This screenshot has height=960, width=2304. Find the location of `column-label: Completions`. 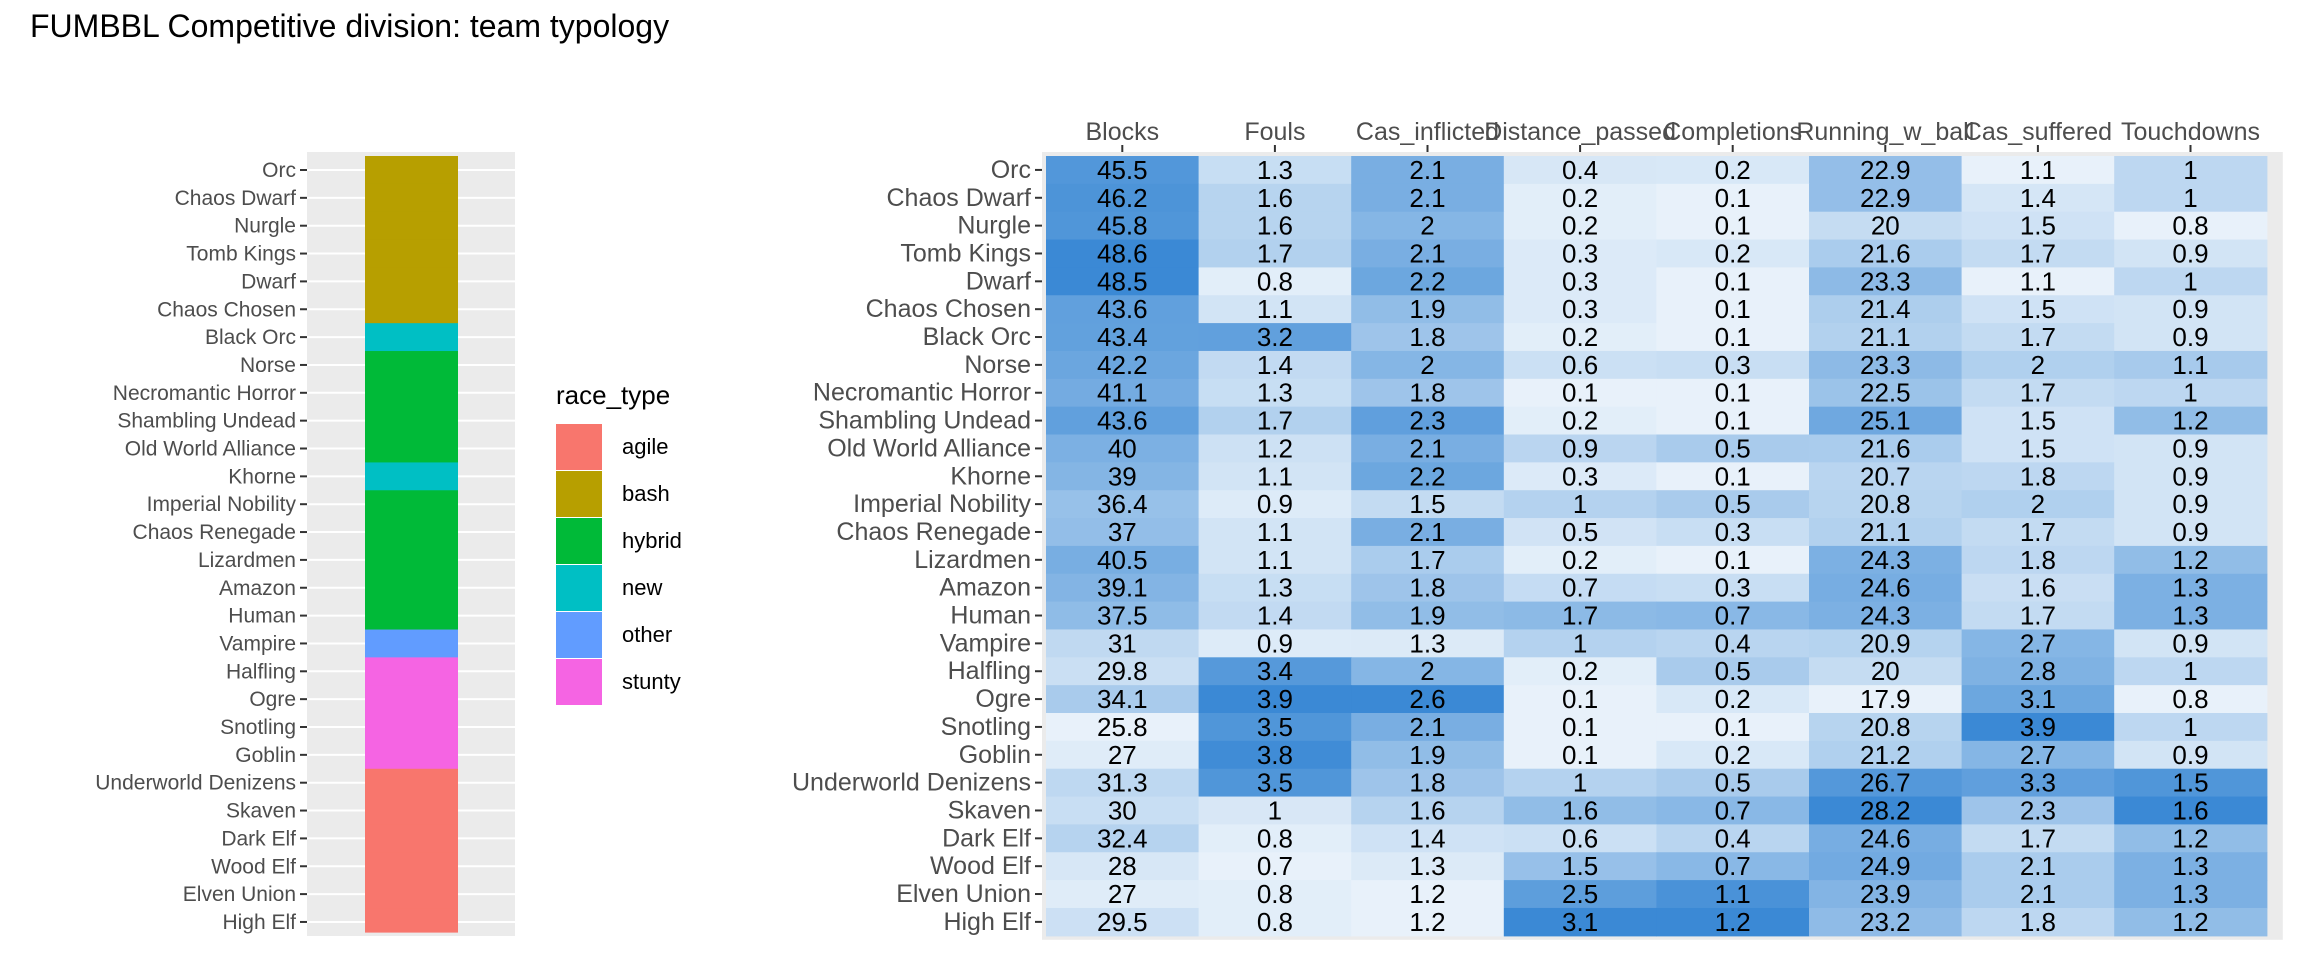

column-label: Completions is located at coordinates (1732, 132).